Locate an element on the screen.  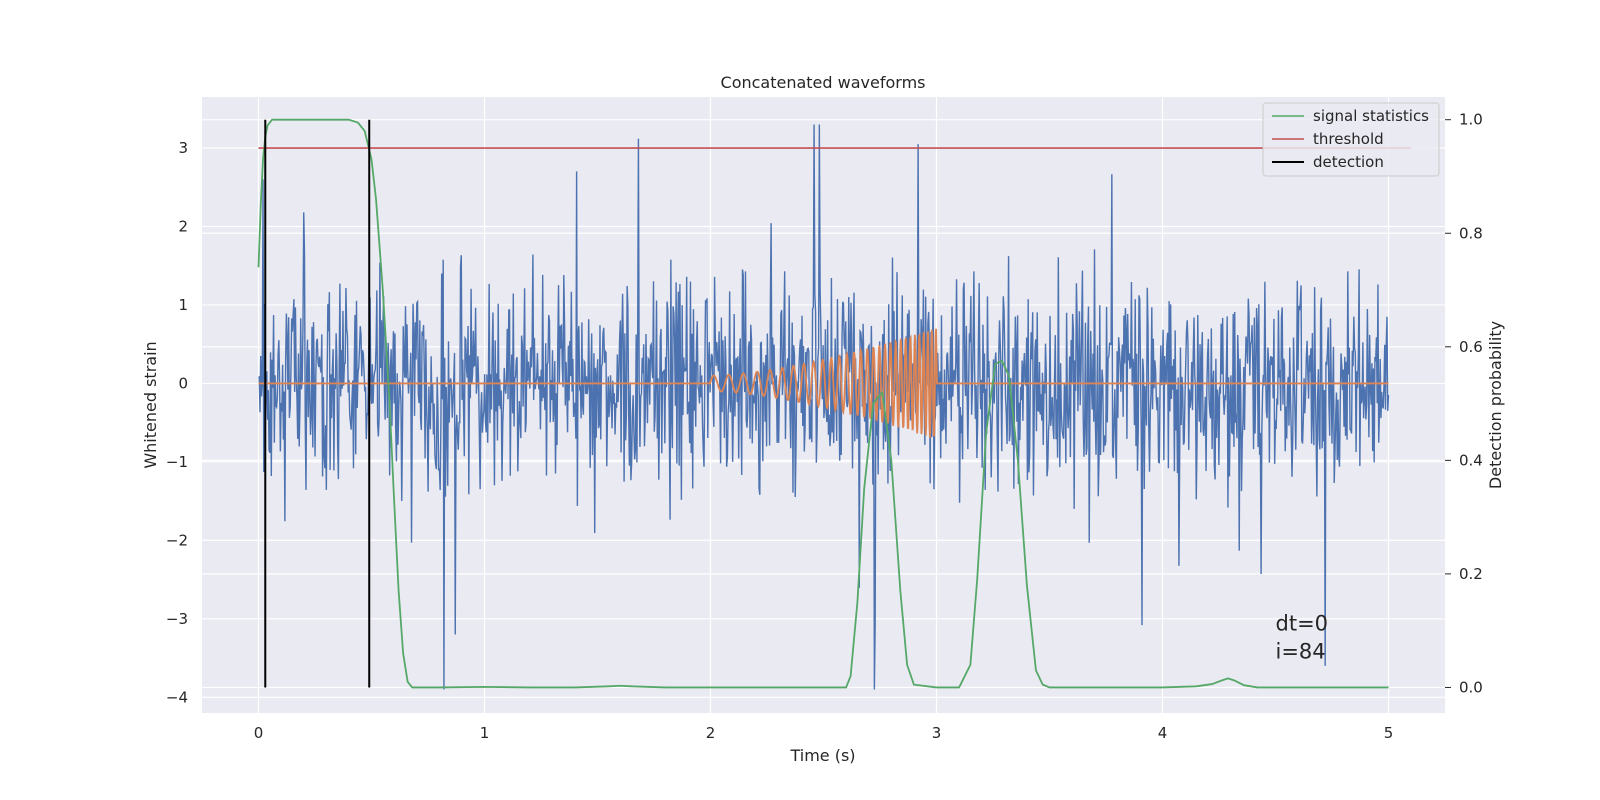
legend-box is located at coordinates (1351, 139).